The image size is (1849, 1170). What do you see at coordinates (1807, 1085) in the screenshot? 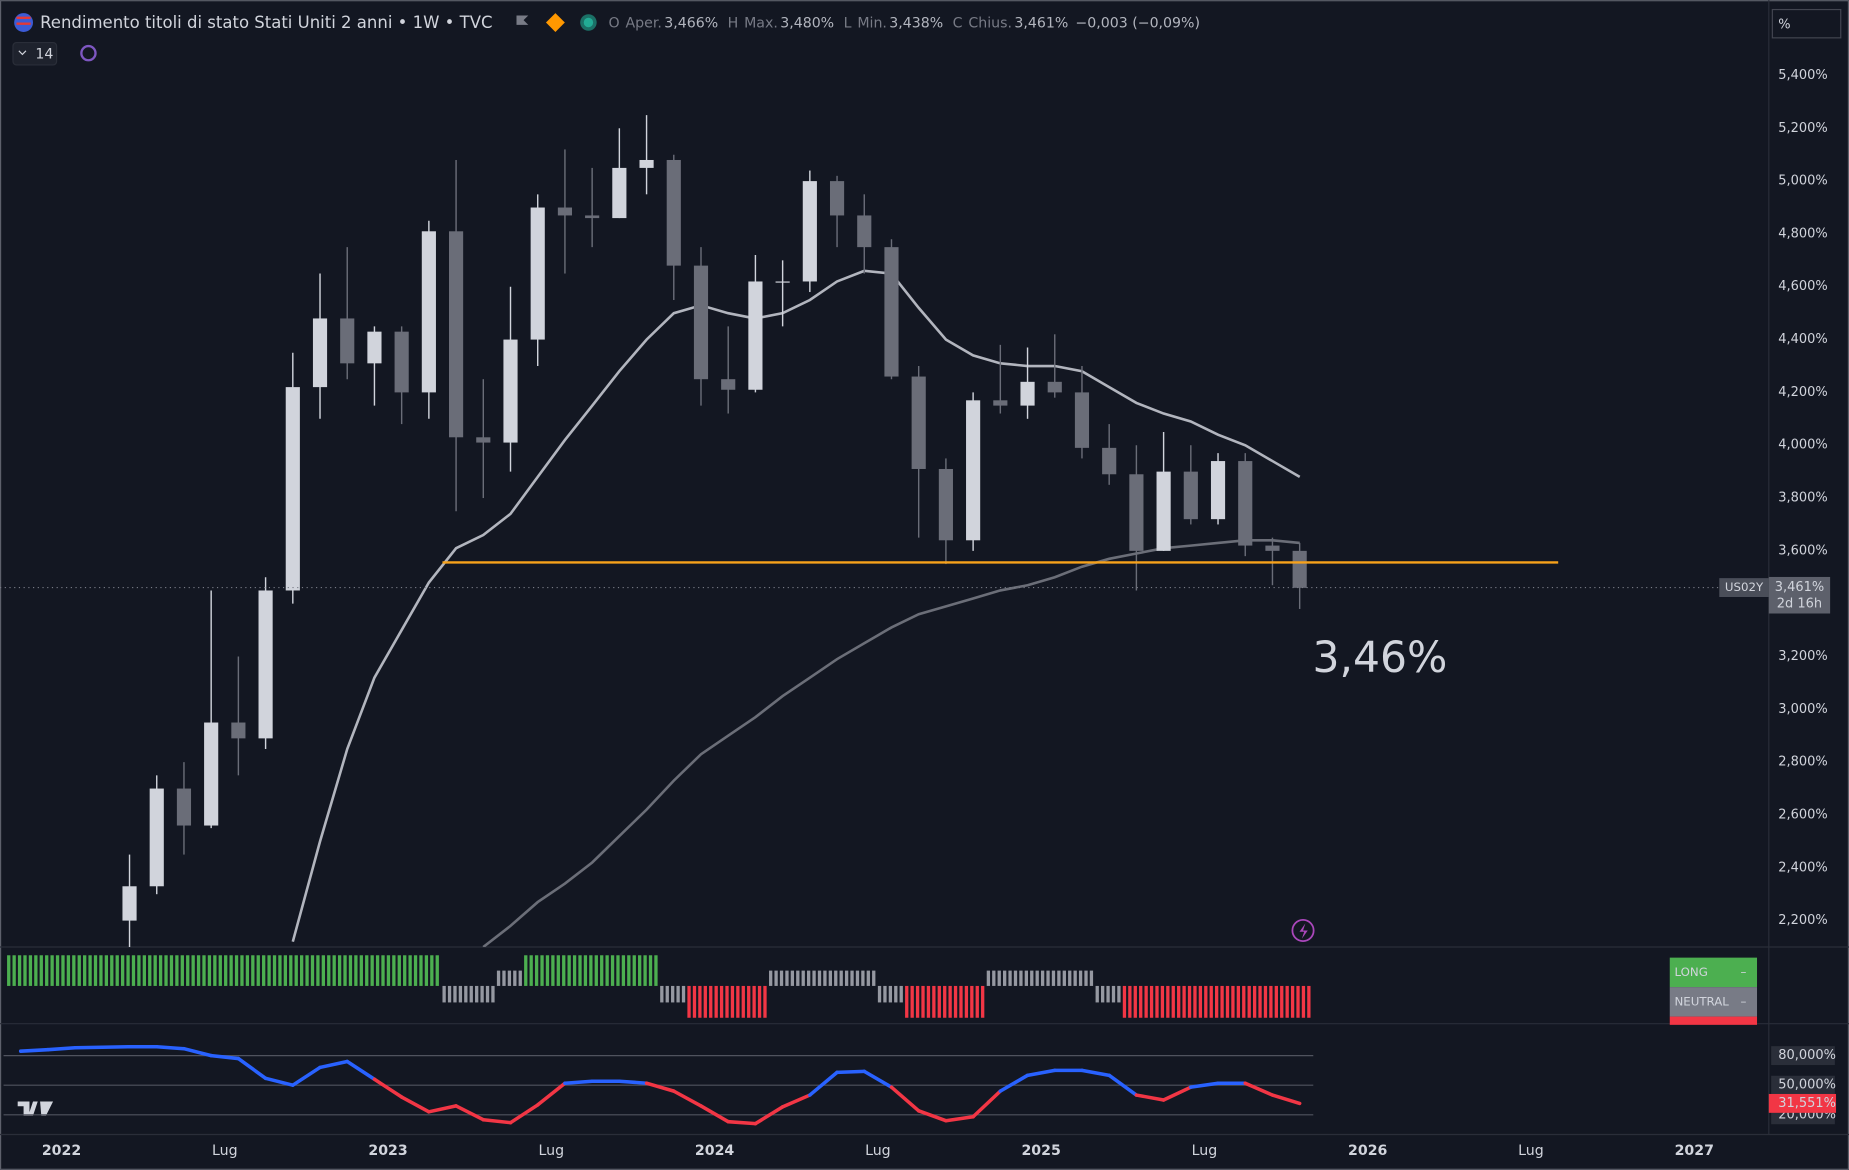
I see `y-tick-label: 50,000%` at bounding box center [1807, 1085].